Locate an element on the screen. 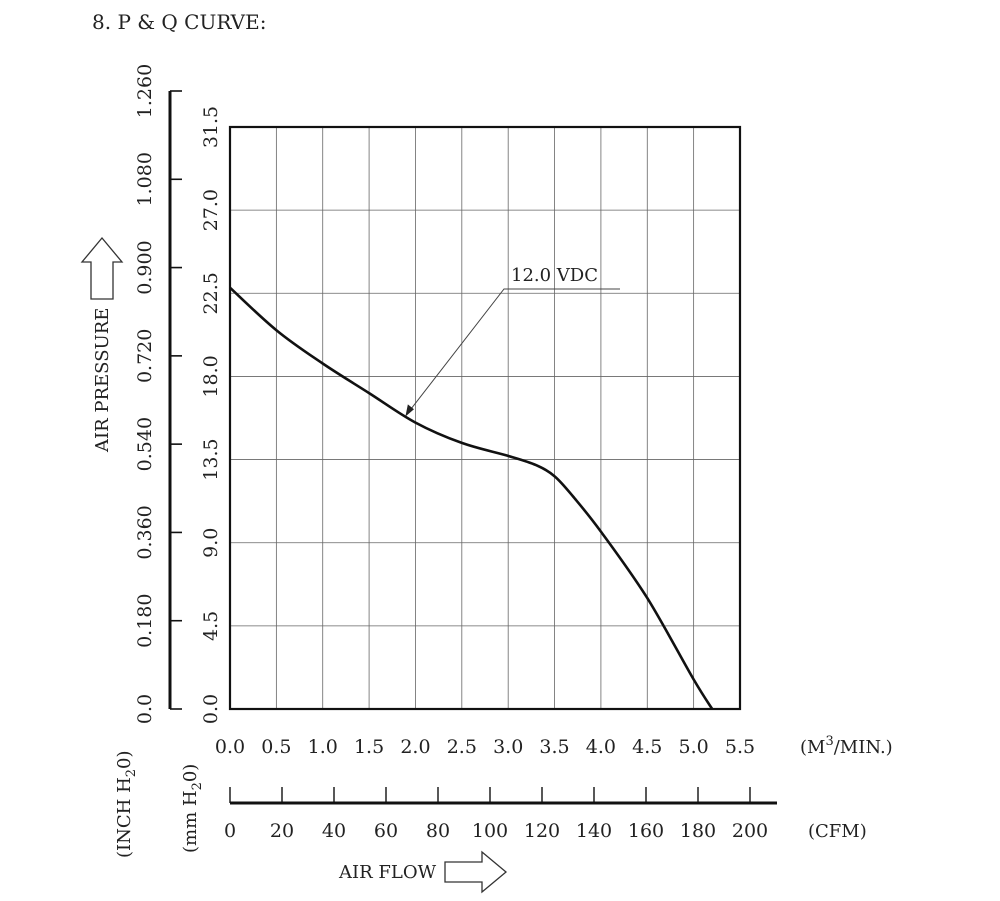 Image resolution: width=1000 pixels, height=901 pixels. x-axis-label: AIR FLOW is located at coordinates (387, 872).